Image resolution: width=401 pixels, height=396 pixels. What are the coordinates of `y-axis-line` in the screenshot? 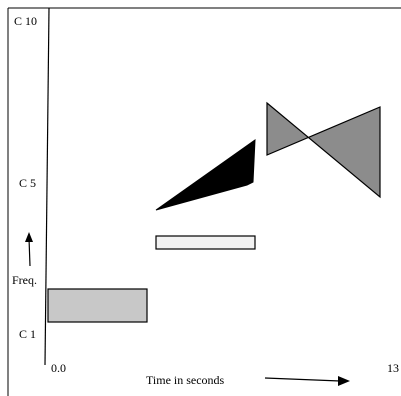 It's located at (47, 186).